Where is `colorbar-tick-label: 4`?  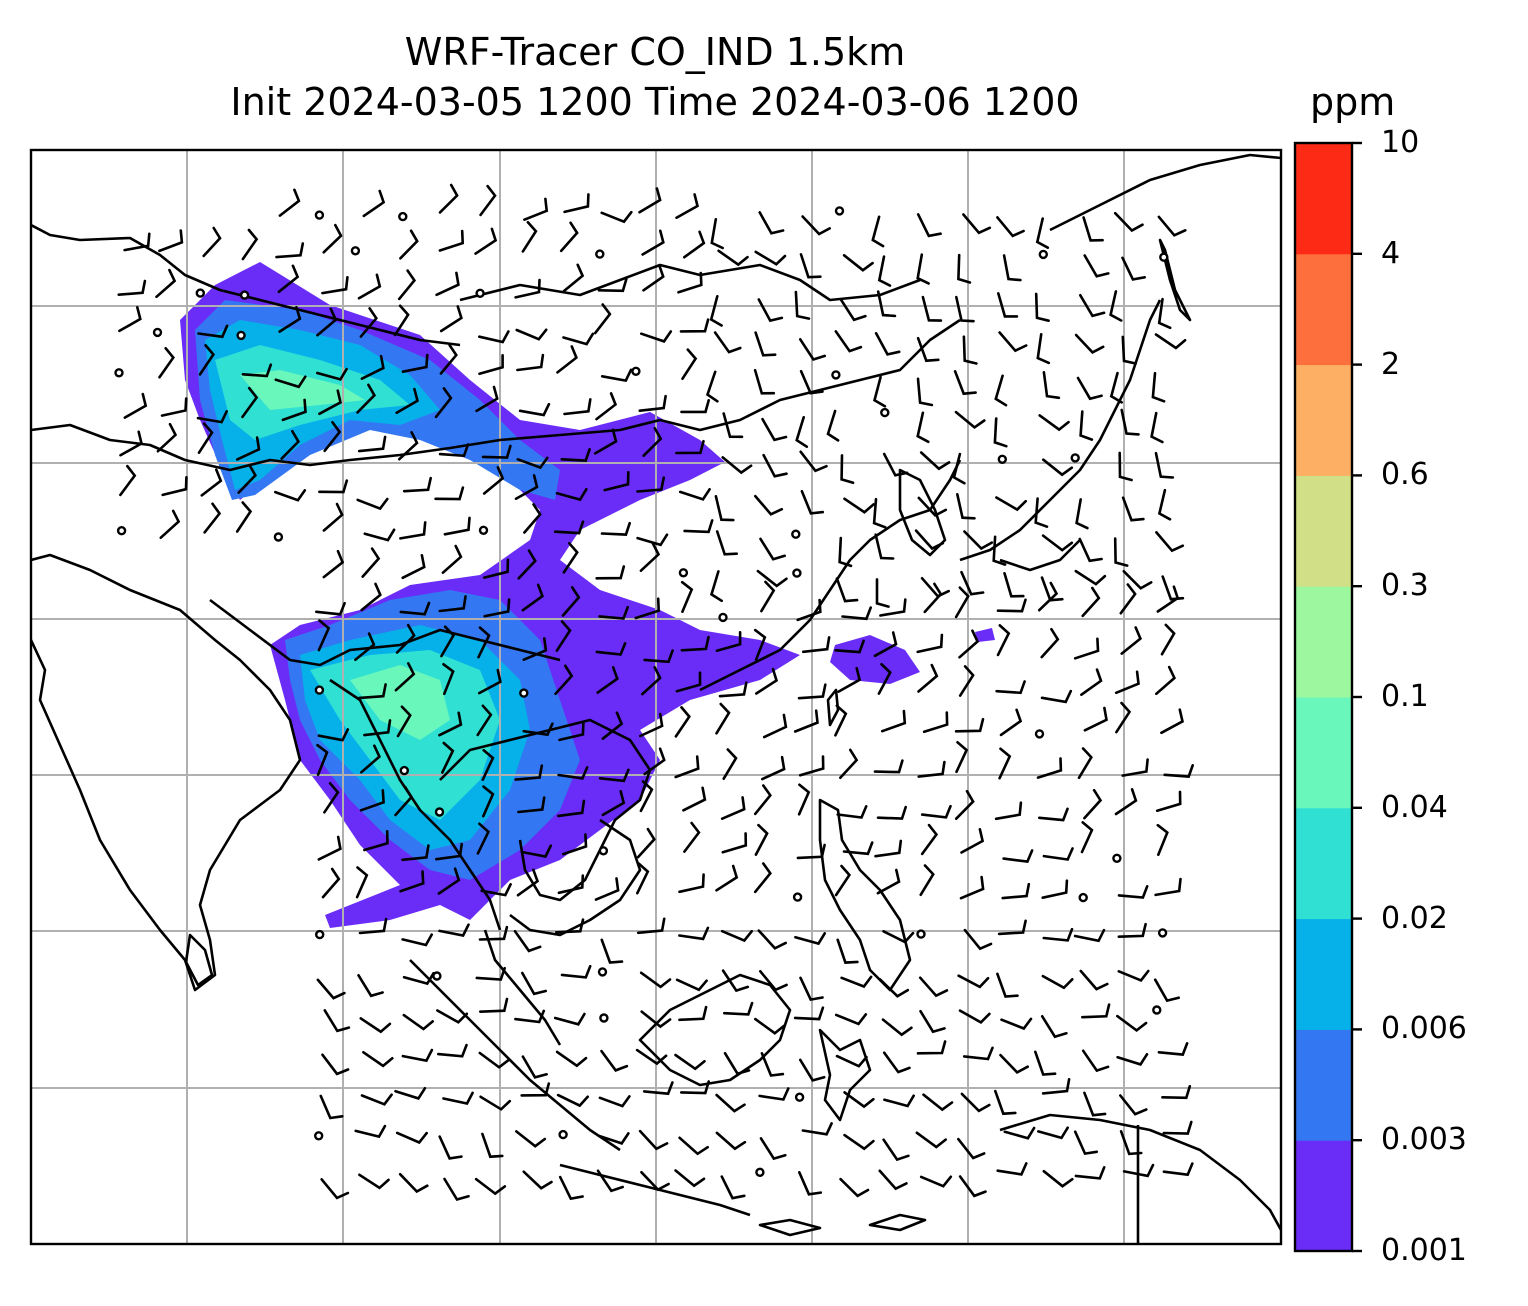
colorbar-tick-label: 4 is located at coordinates (1391, 253).